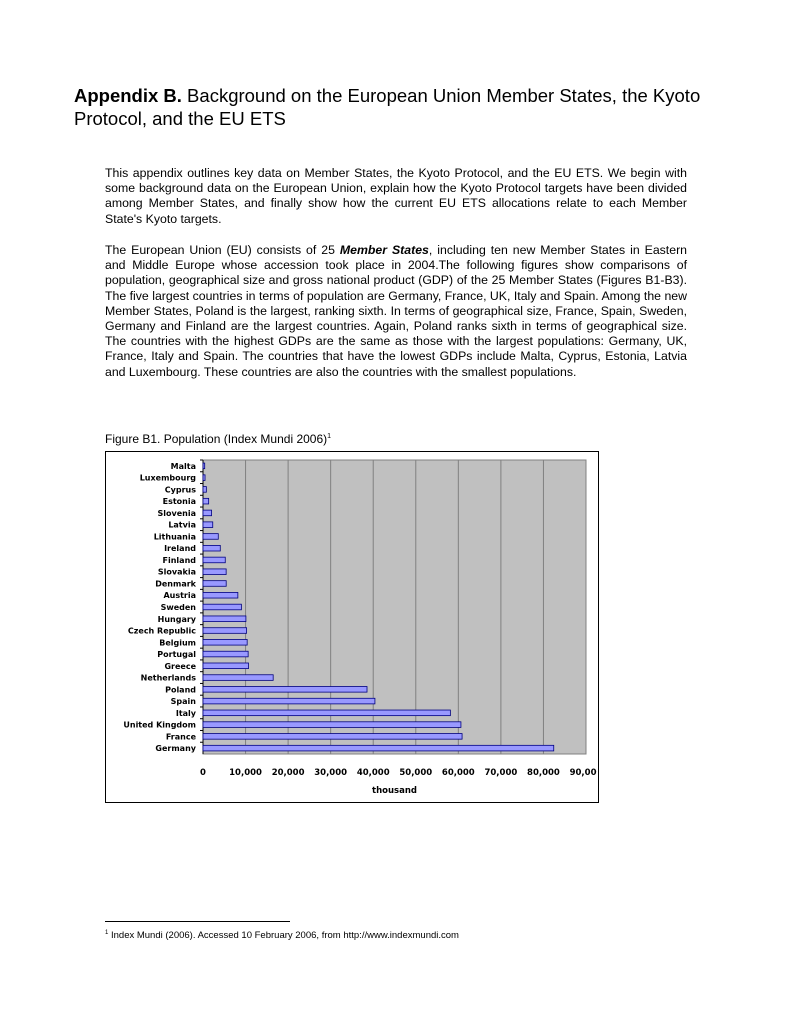  Describe the element at coordinates (394, 791) in the screenshot. I see `x-axis-label: thousand` at that location.